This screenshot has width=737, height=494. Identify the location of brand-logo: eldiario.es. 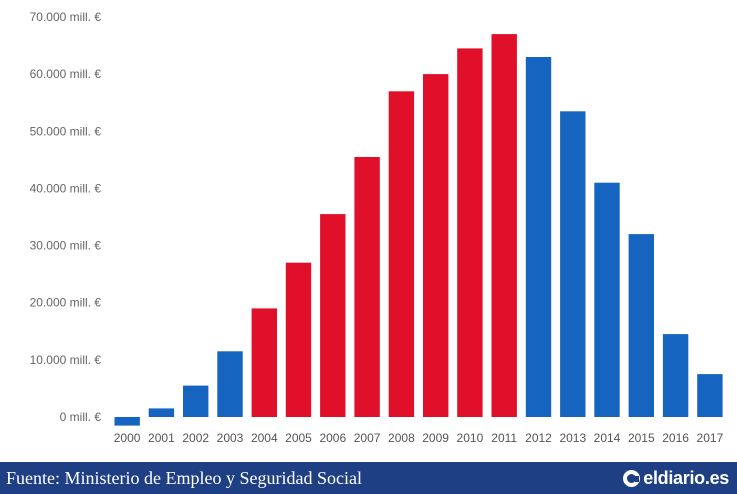
(676, 478).